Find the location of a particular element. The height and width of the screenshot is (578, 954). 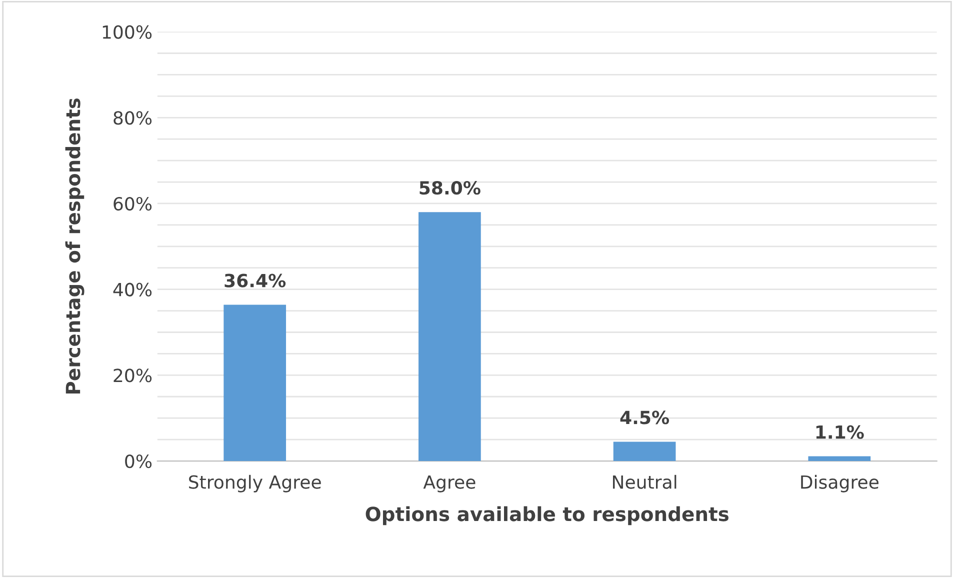

y-tick-label: 0% is located at coordinates (138, 461).